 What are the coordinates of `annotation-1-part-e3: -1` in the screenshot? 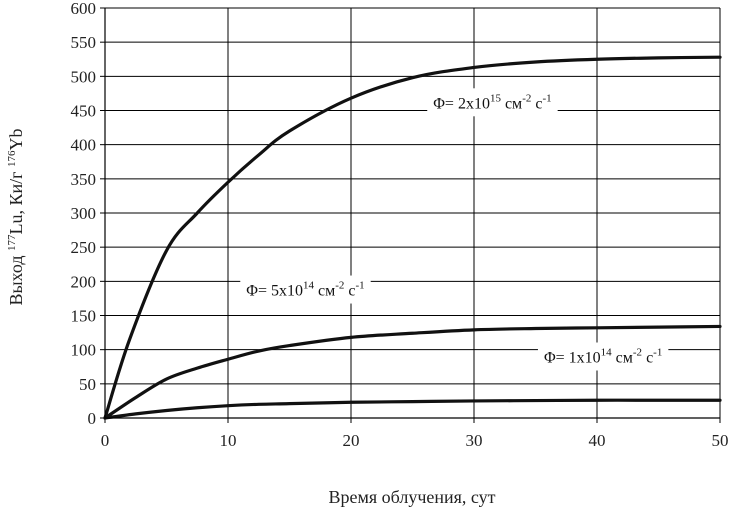 It's located at (360, 286).